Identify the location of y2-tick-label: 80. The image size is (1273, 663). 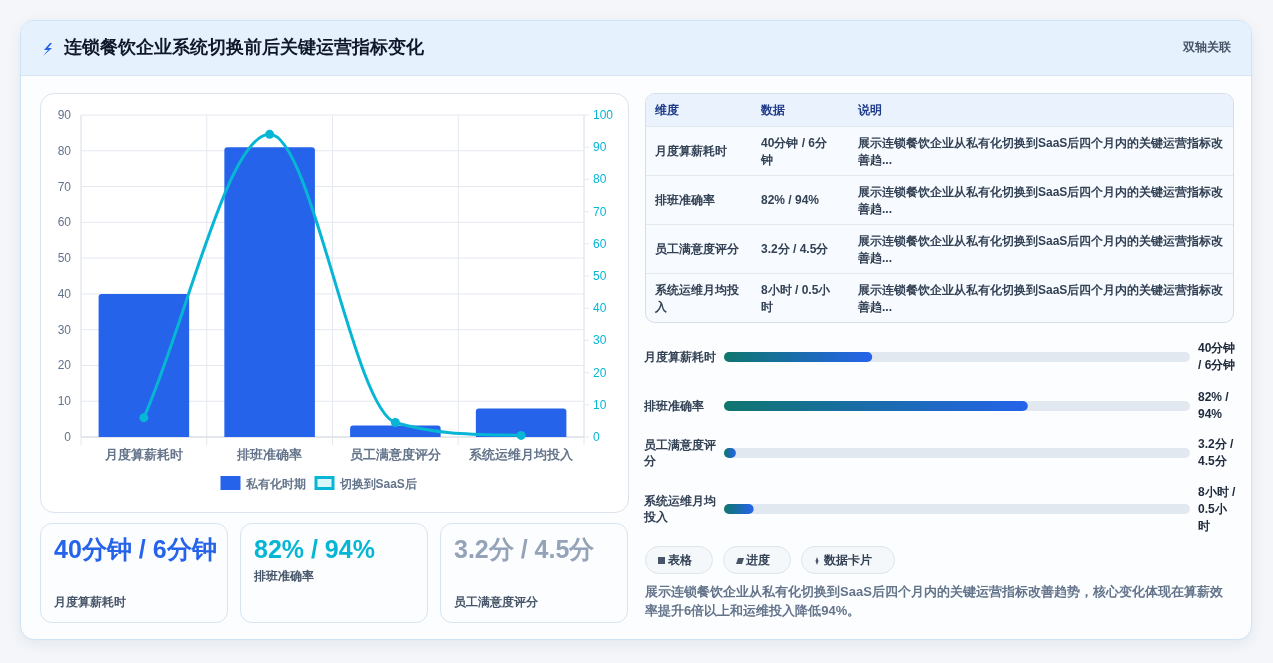
(600, 179).